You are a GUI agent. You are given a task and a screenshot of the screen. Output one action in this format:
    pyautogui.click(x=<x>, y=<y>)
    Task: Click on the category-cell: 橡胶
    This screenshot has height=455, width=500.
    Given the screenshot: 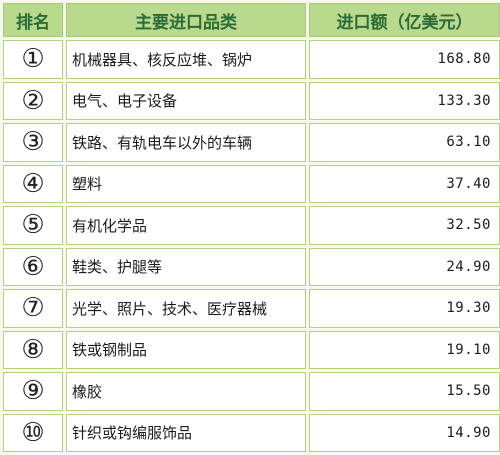 What is the action you would take?
    pyautogui.click(x=186, y=391)
    